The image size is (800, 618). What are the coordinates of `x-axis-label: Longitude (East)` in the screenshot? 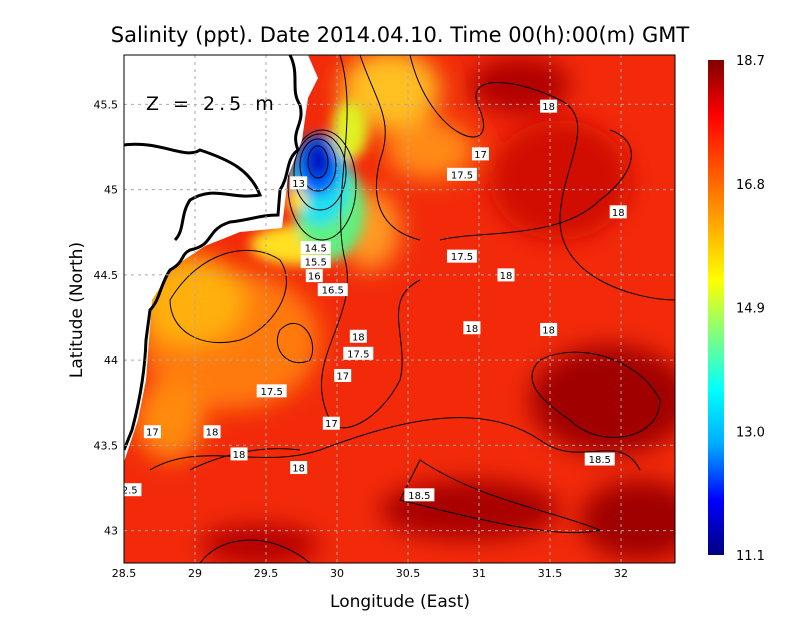 It's located at (400, 602).